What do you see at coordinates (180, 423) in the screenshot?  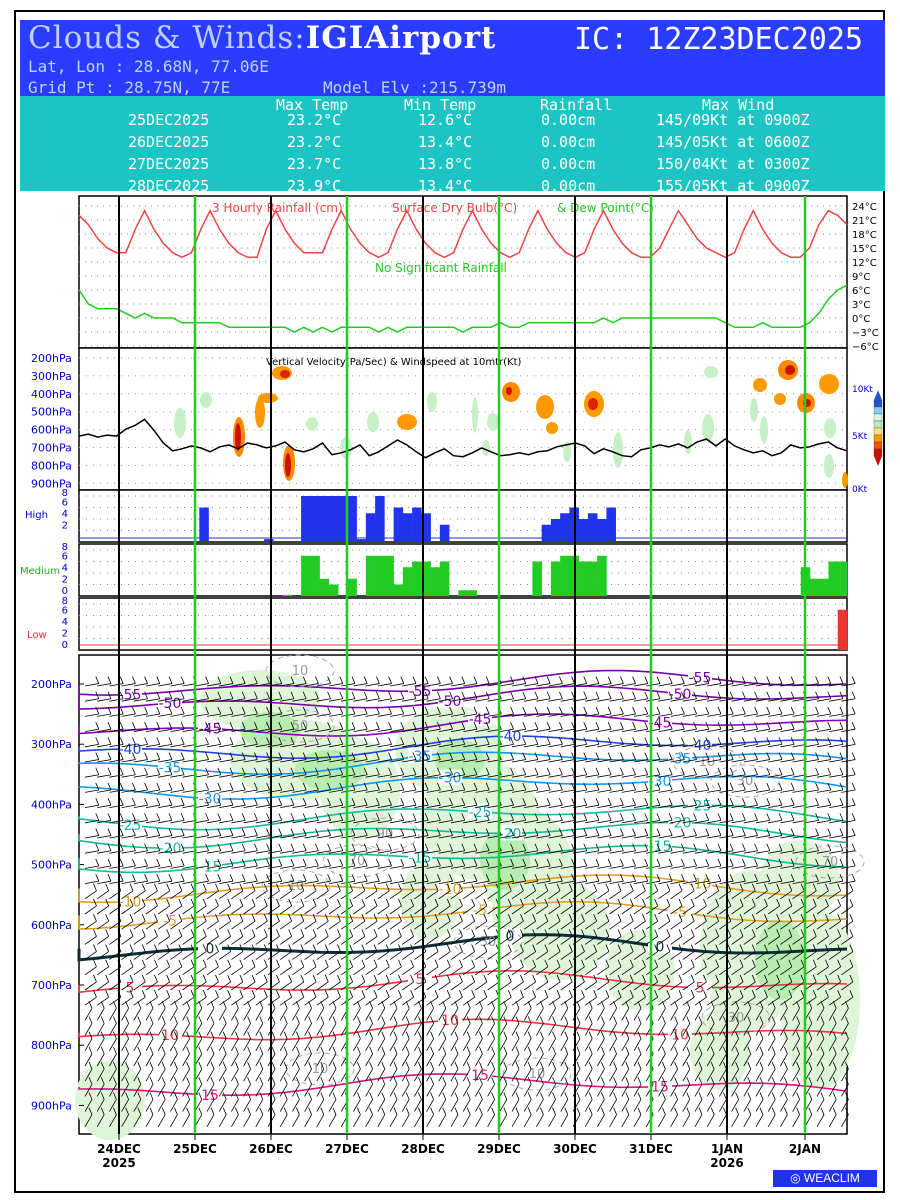 I see `vertical-velocity-blob` at bounding box center [180, 423].